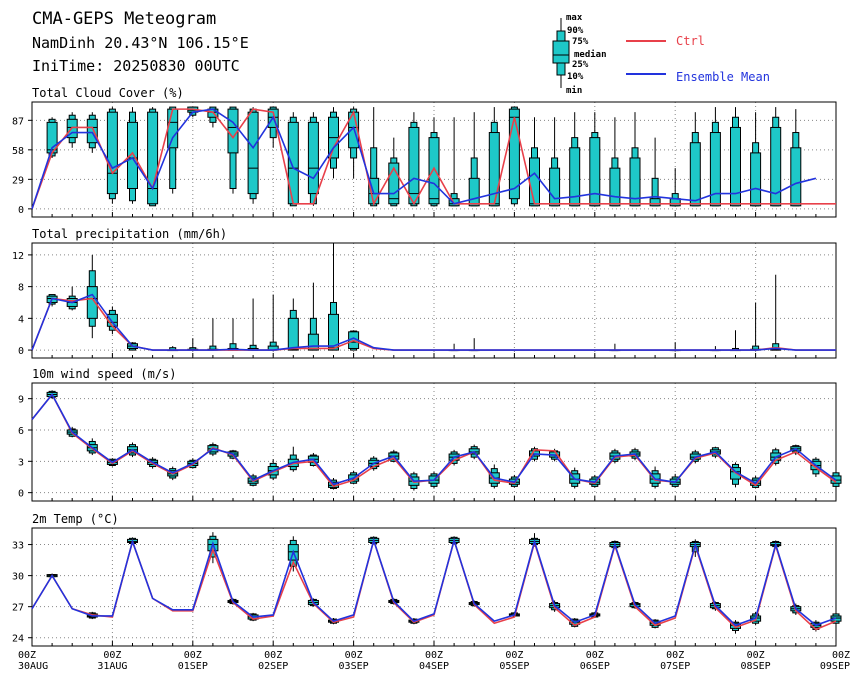  Describe the element at coordinates (18, 256) in the screenshot. I see `precip-ytick-label: 12` at that location.